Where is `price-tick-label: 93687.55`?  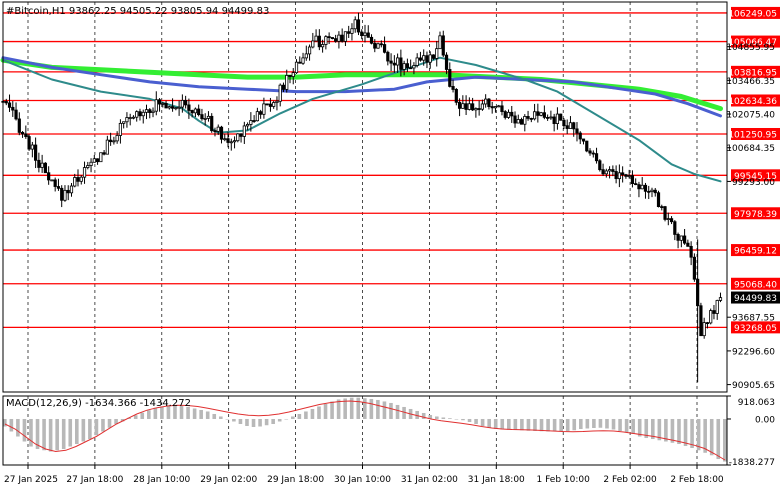 price-tick-label: 93687.55 is located at coordinates (753, 319).